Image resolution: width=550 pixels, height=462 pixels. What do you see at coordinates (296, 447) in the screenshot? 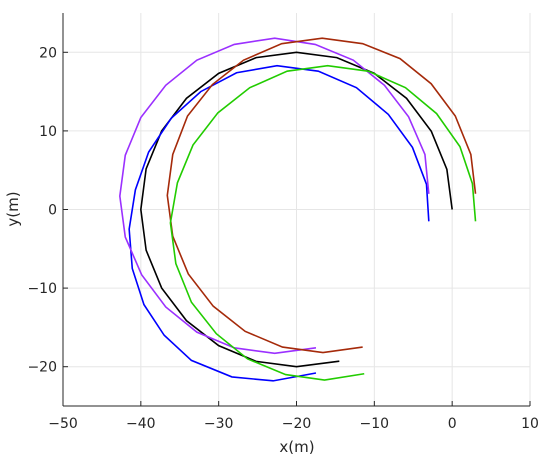
I see `x-axis-label: x(m)` at bounding box center [296, 447].